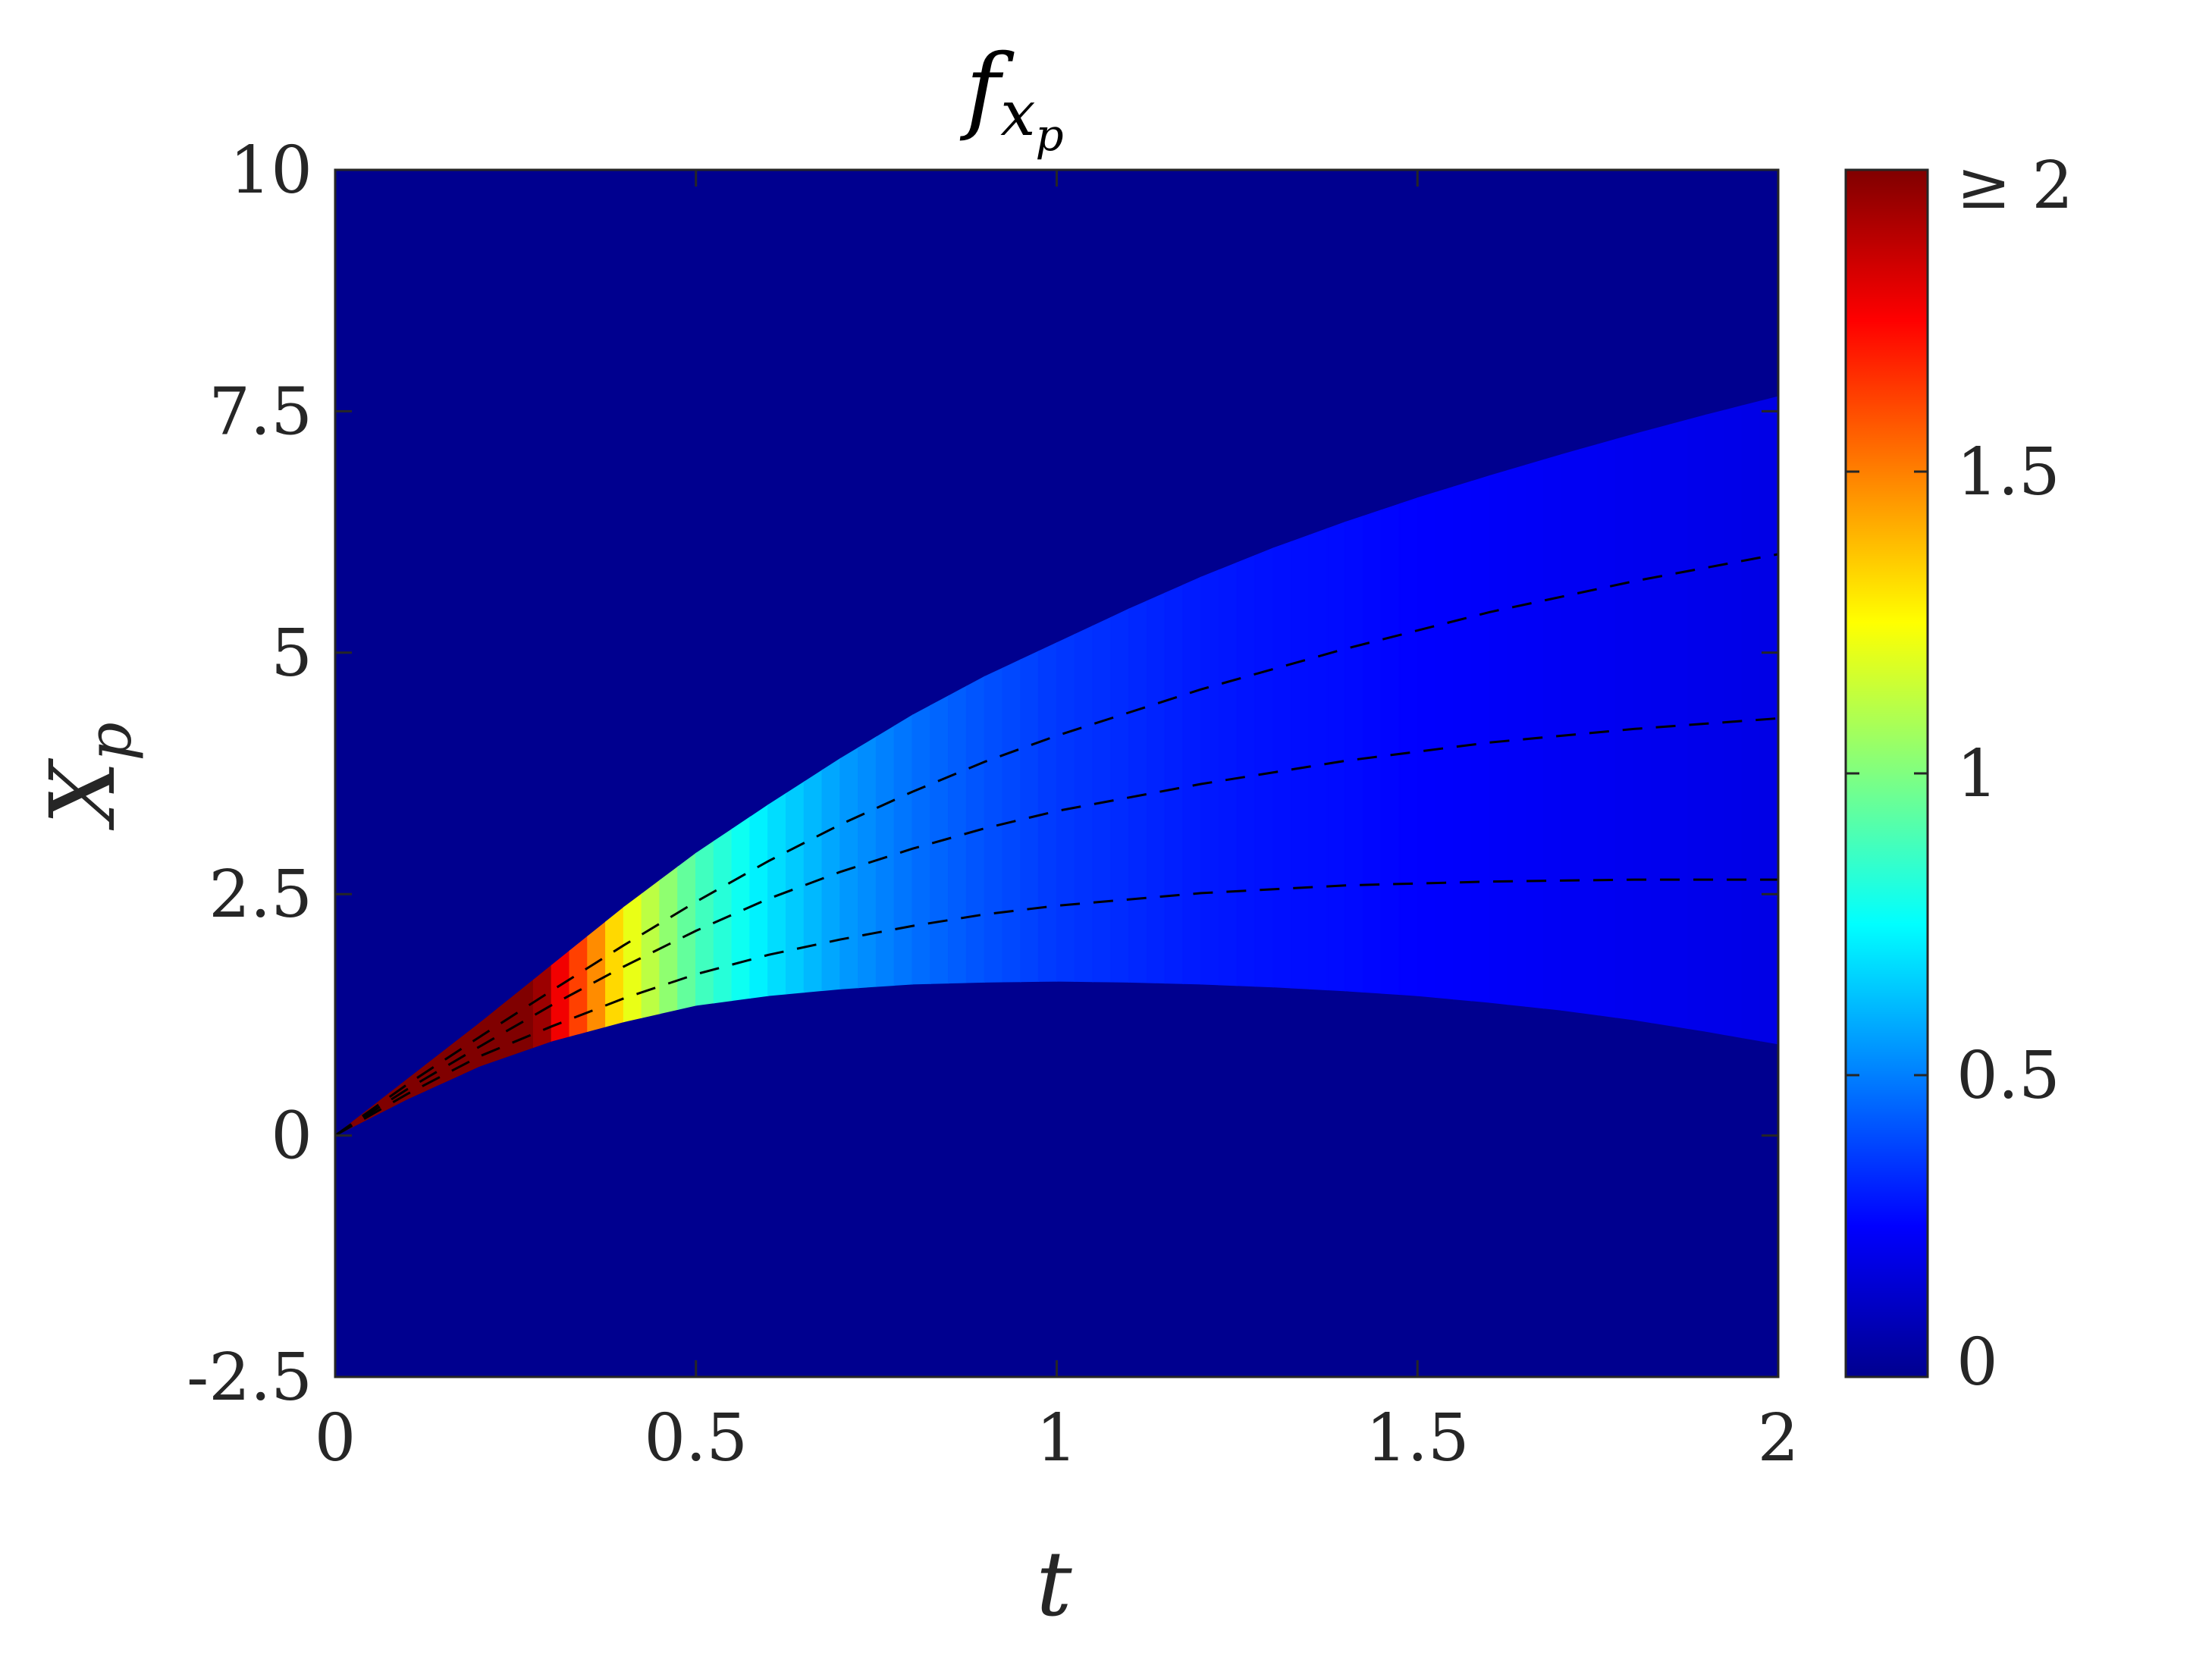 The image size is (2212, 1659). Describe the element at coordinates (1977, 774) in the screenshot. I see `colorbar-tick-label: 1` at that location.